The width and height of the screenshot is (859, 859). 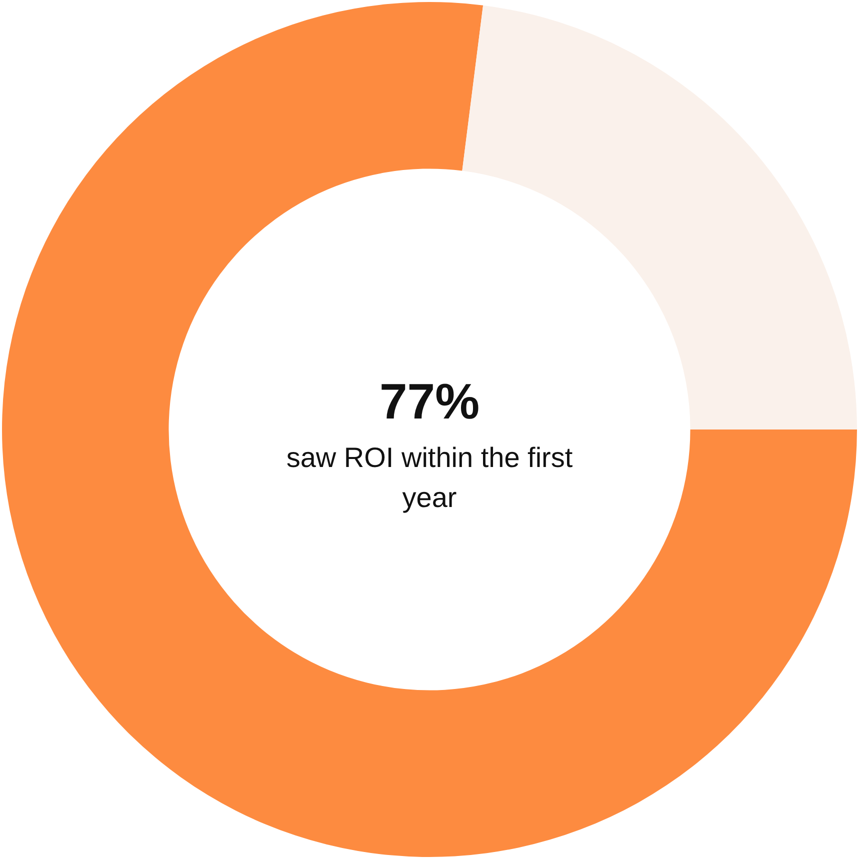 What do you see at coordinates (429, 401) in the screenshot?
I see `data-label: 77%` at bounding box center [429, 401].